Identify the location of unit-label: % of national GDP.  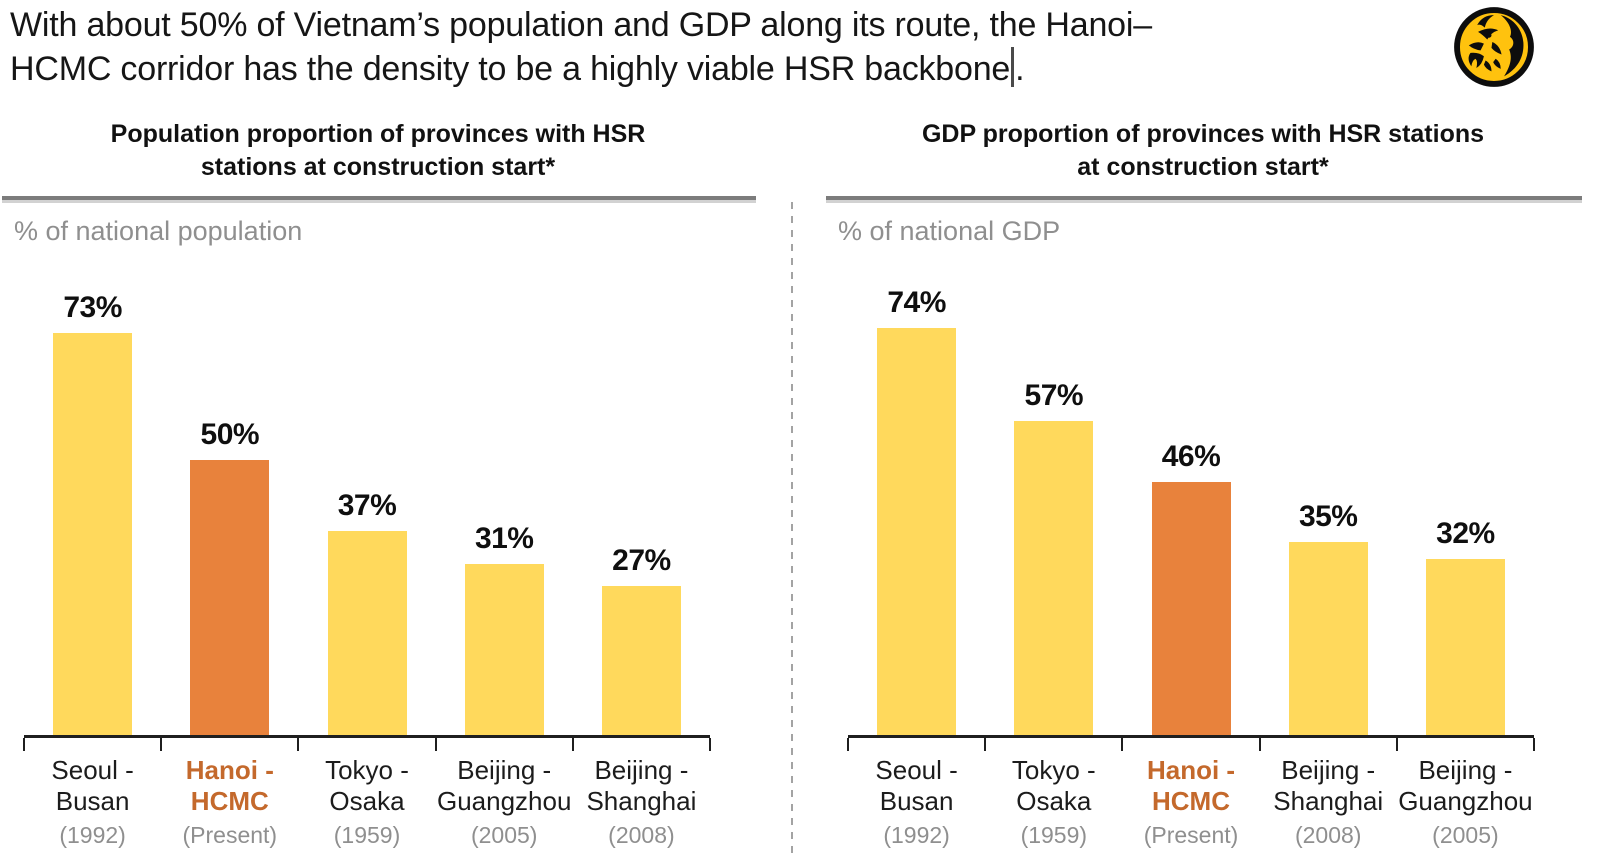
(949, 231).